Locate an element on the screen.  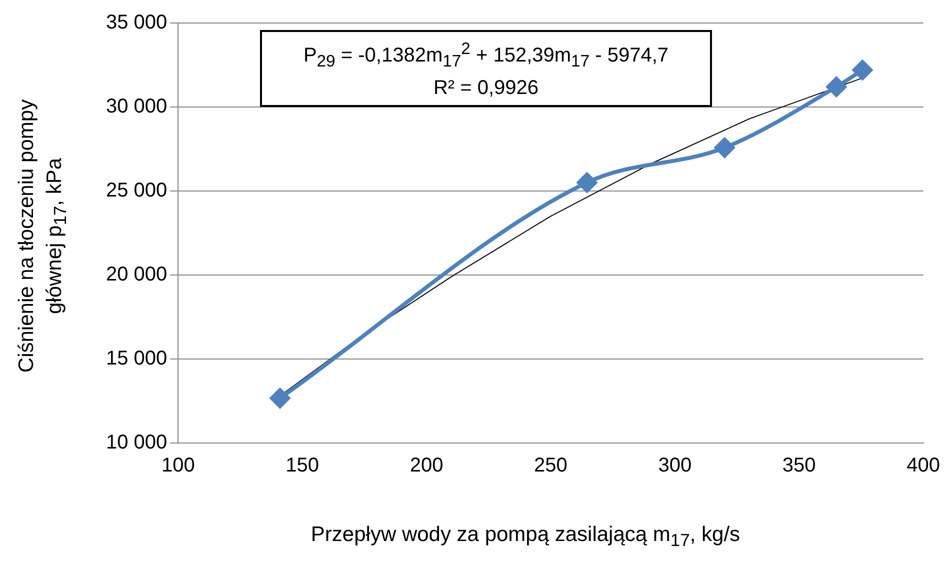
equation-box: P$_{29}$ = -0,1382m$_{17}$$^{2}$ + 152,39m$_{17}$ - 5974,7 R² = 0,9926 is located at coordinates (486, 68).